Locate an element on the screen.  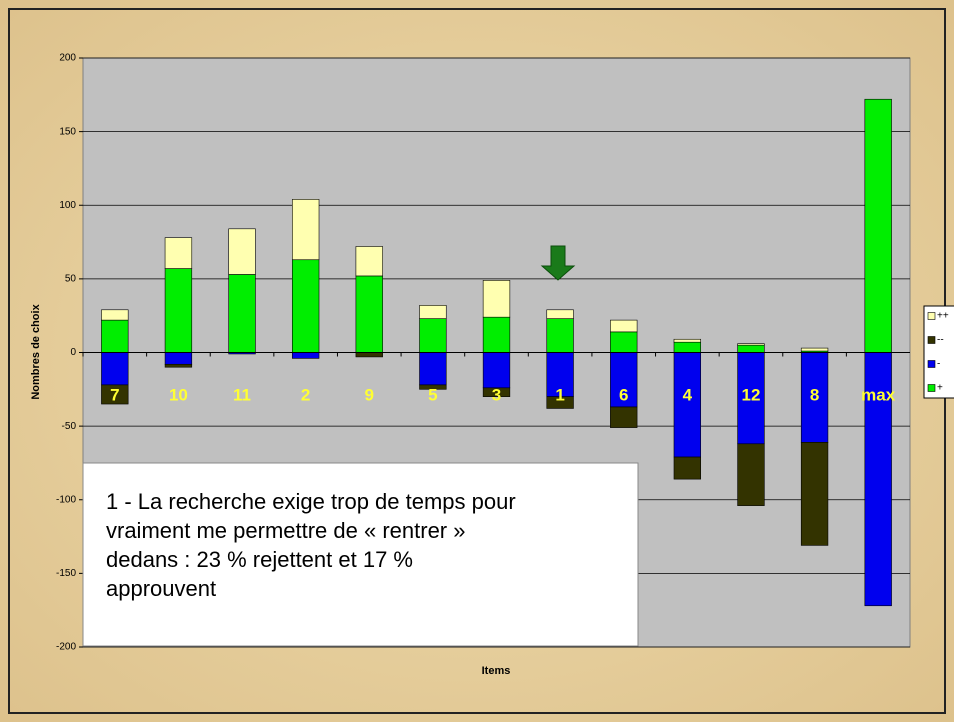
legend-label: -- is located at coordinates (940, 340).